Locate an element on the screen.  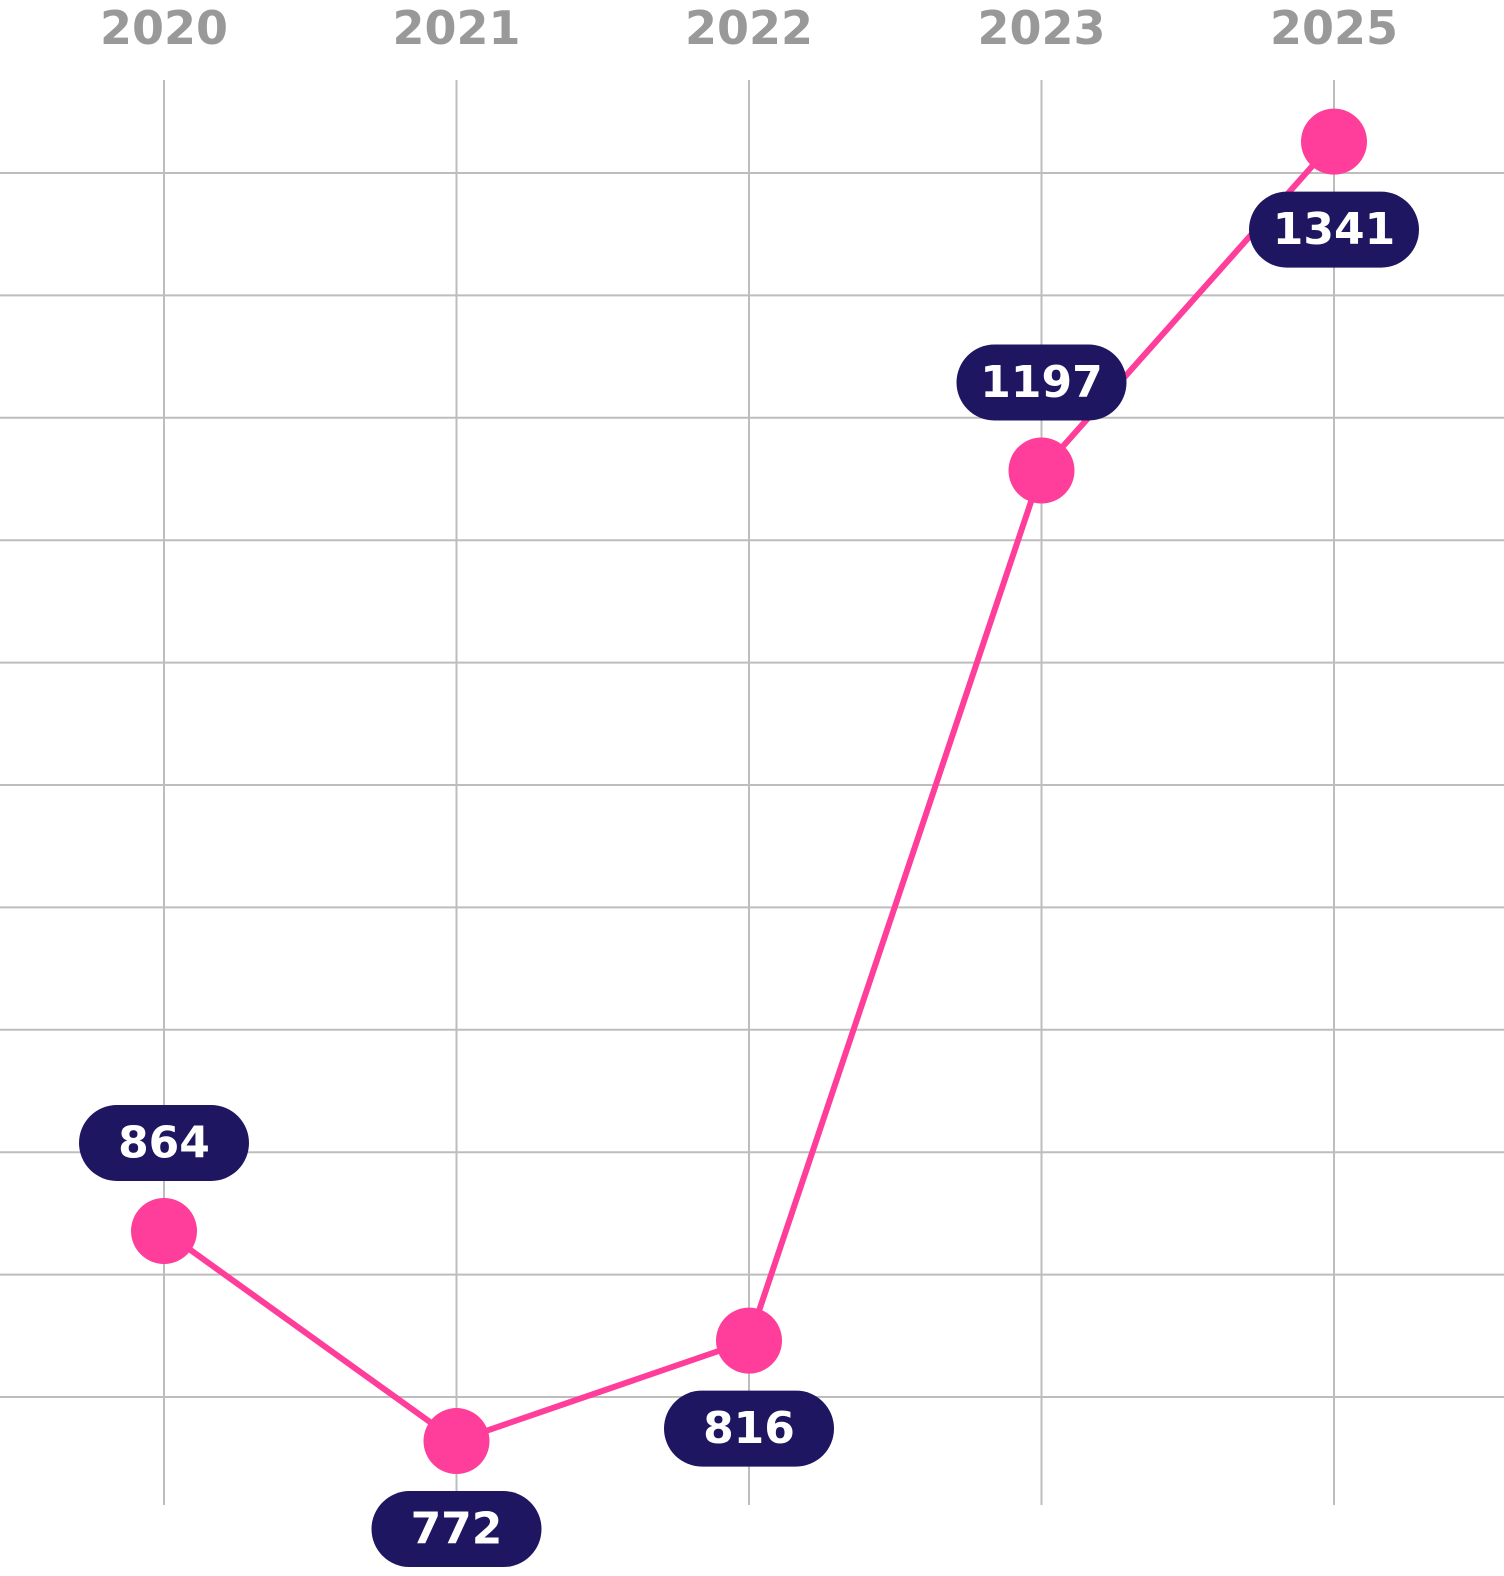
data-label: 772 is located at coordinates (457, 1529).